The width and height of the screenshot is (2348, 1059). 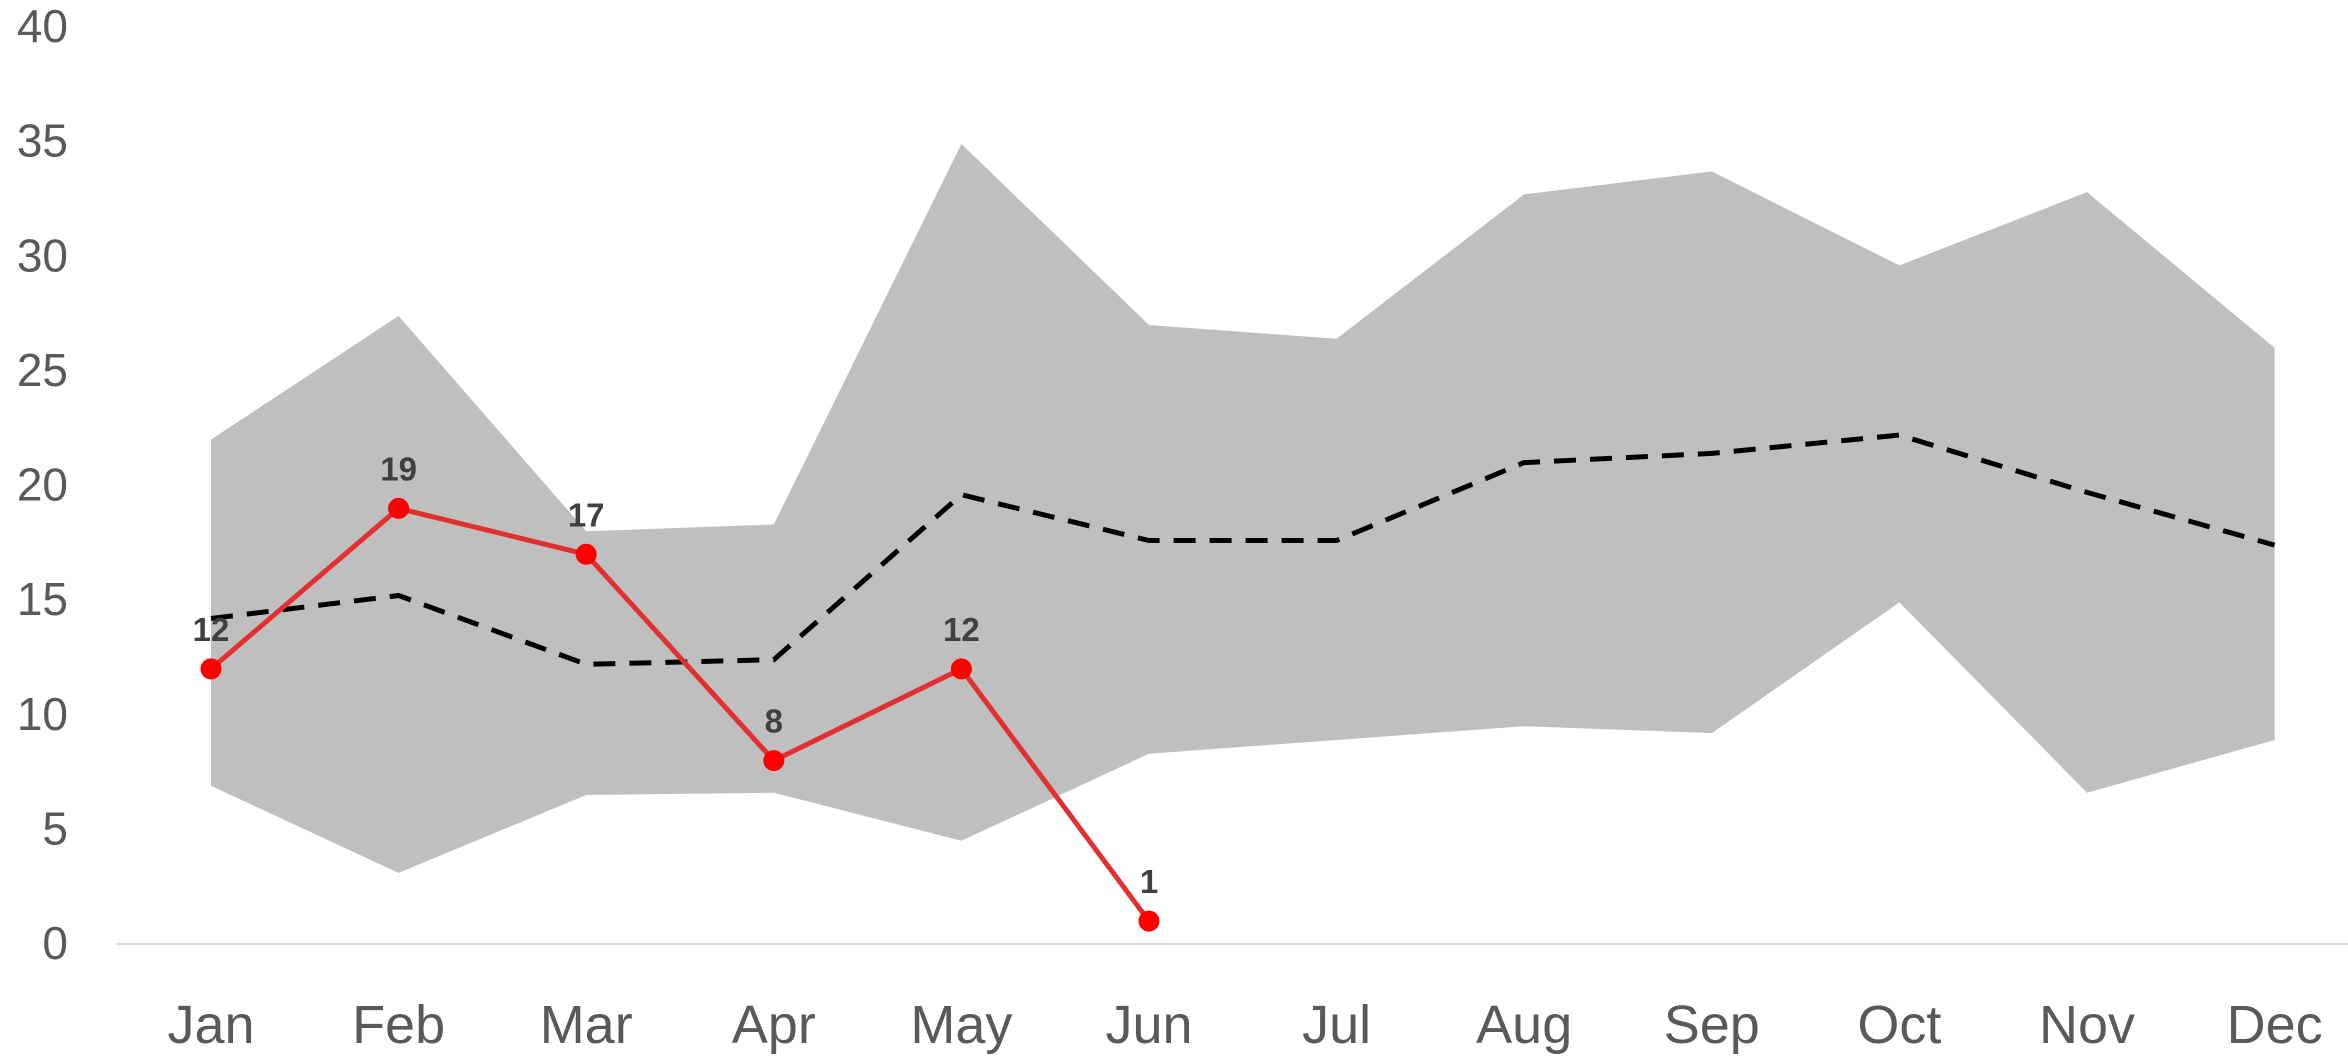 I want to click on x-tick-label-may: May, so click(x=961, y=1025).